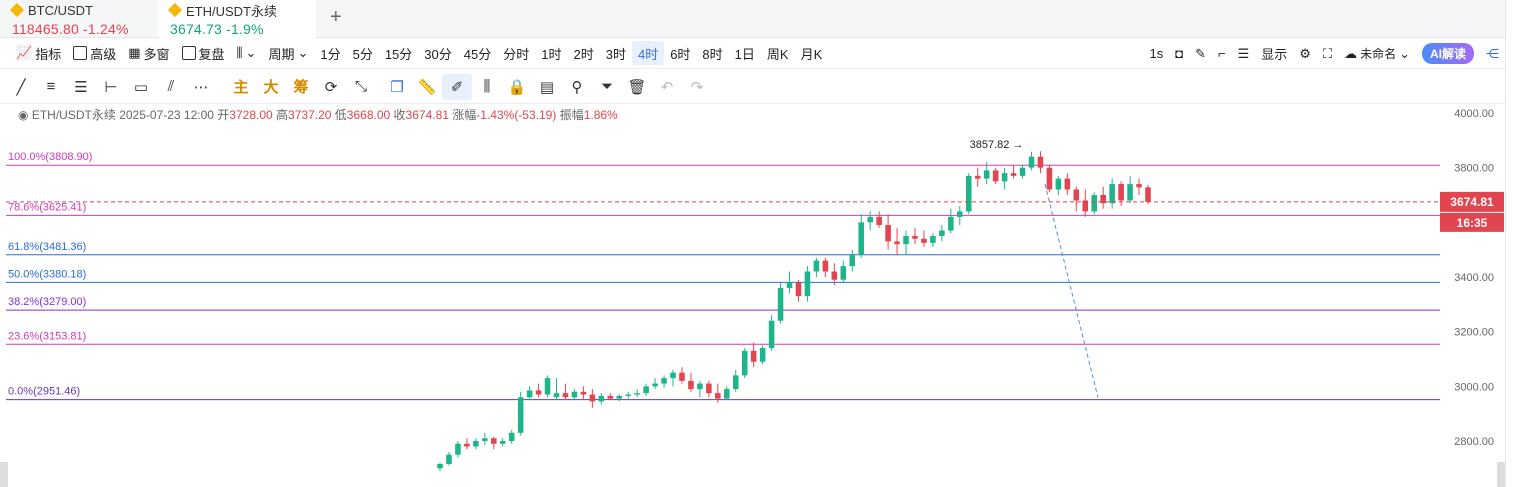  Describe the element at coordinates (464, 115) in the screenshot. I see `change-label: 涨幅` at that location.